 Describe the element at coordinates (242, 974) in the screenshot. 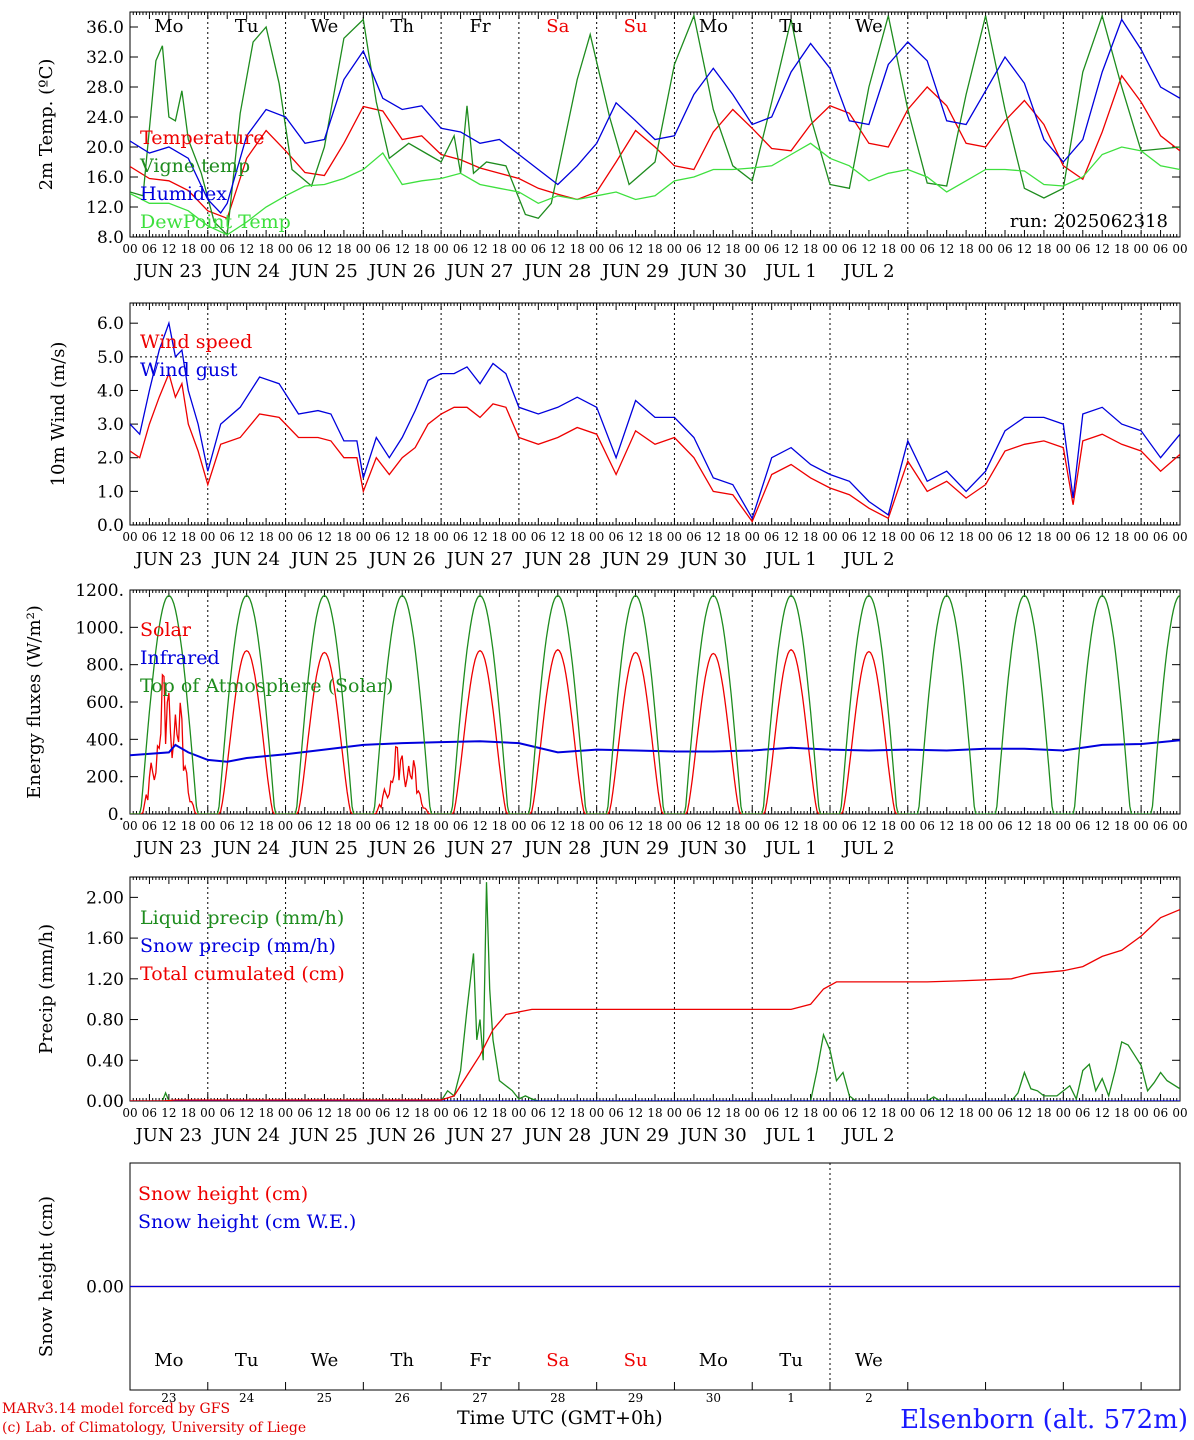

I see `legend-entry: Total cumulated (cm)` at that location.